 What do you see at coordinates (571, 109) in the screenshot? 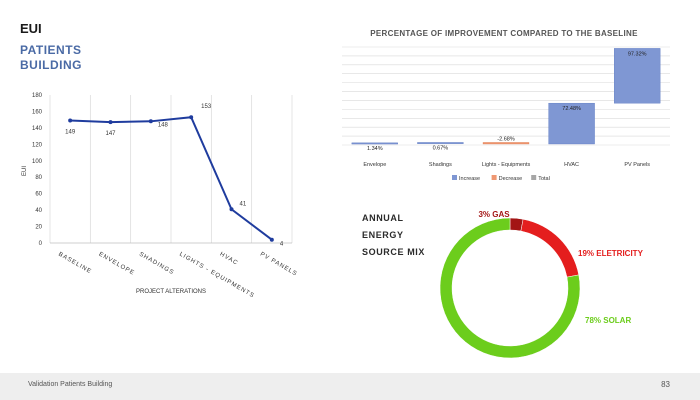
I see `waterfall-value-hvac: 72.48%` at bounding box center [571, 109].